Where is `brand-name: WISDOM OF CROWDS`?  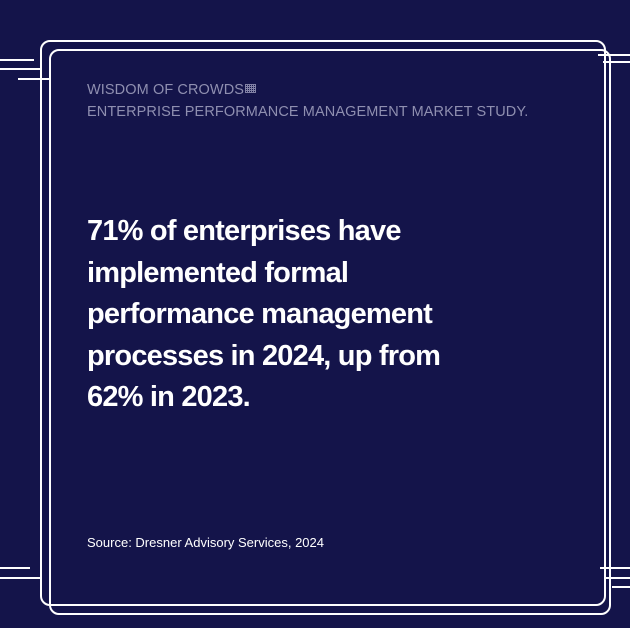
brand-name: WISDOM OF CROWDS is located at coordinates (166, 90).